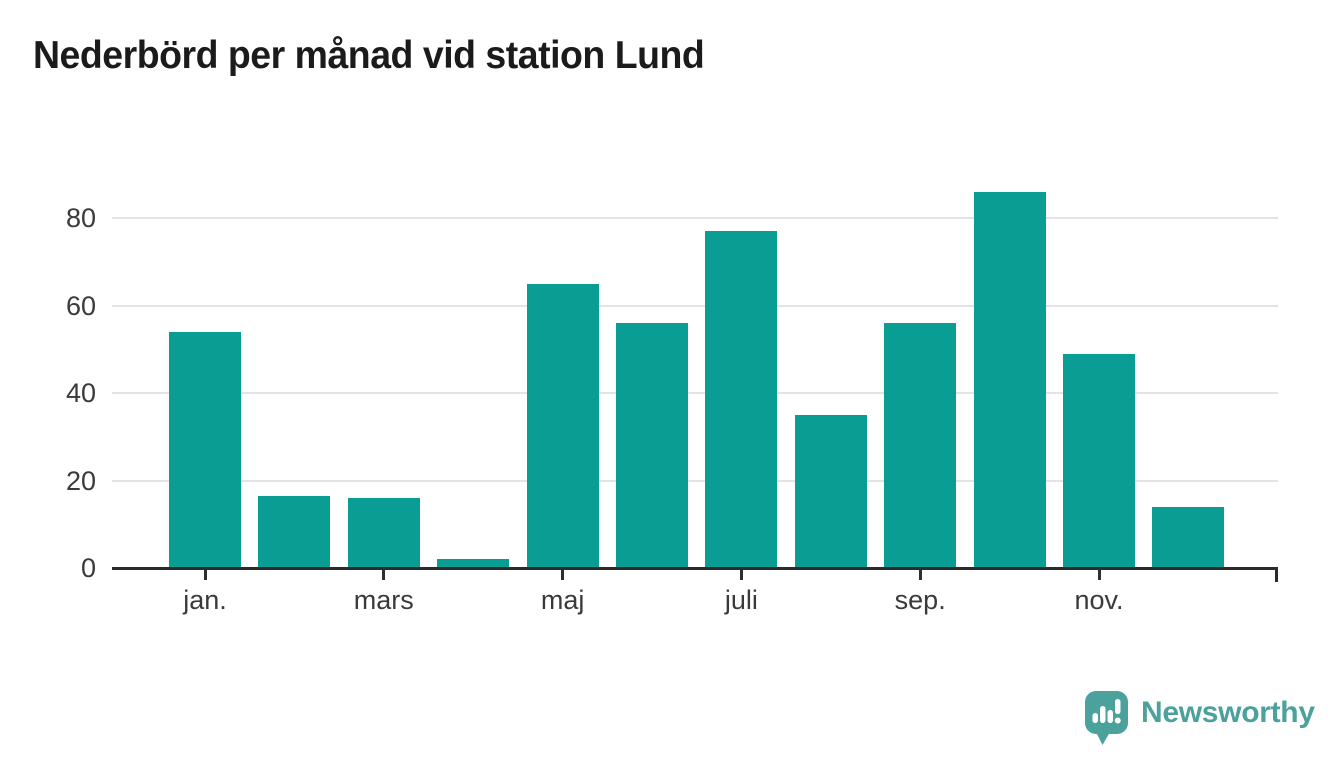  What do you see at coordinates (80, 393) in the screenshot?
I see `y-axis-tick-label: 40` at bounding box center [80, 393].